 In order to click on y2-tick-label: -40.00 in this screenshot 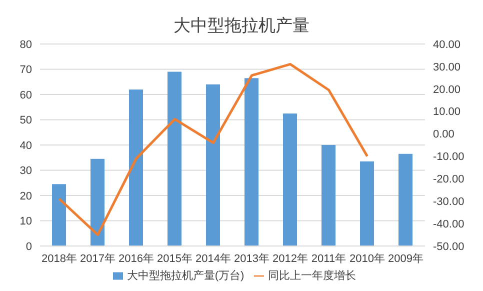, I will do `click(448, 224)`.